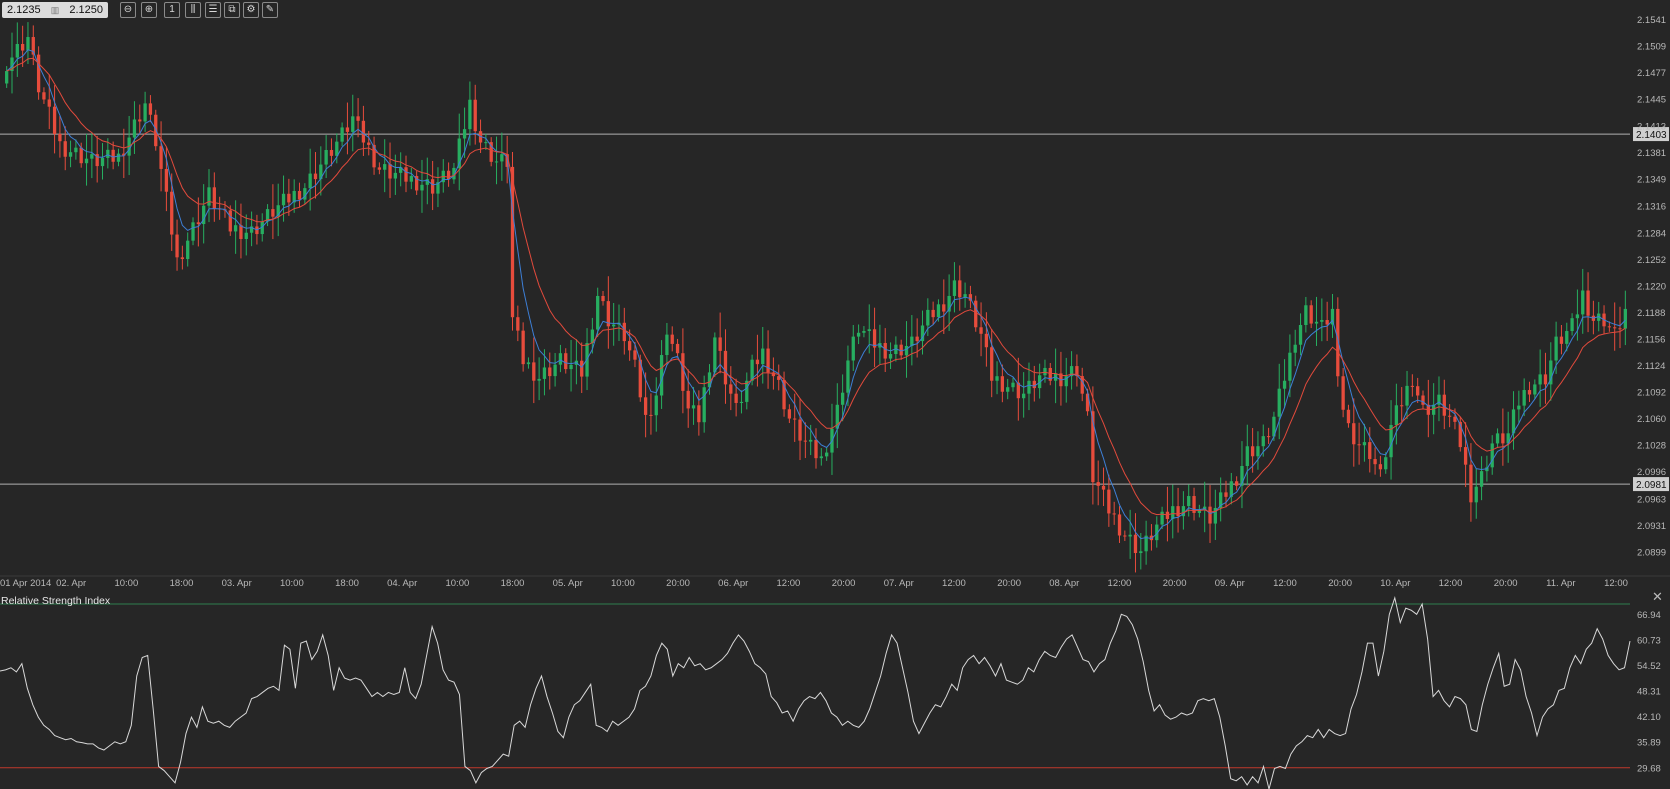 This screenshot has width=1670, height=789. Describe the element at coordinates (270, 10) in the screenshot. I see `draw-button: ✎` at that location.